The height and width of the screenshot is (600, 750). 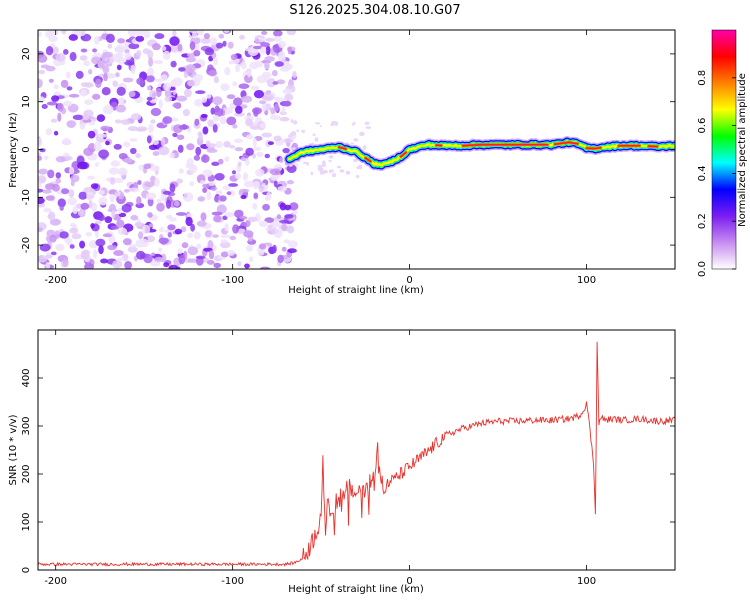 What do you see at coordinates (586, 280) in the screenshot?
I see `x-tick-label: 100` at bounding box center [586, 280].